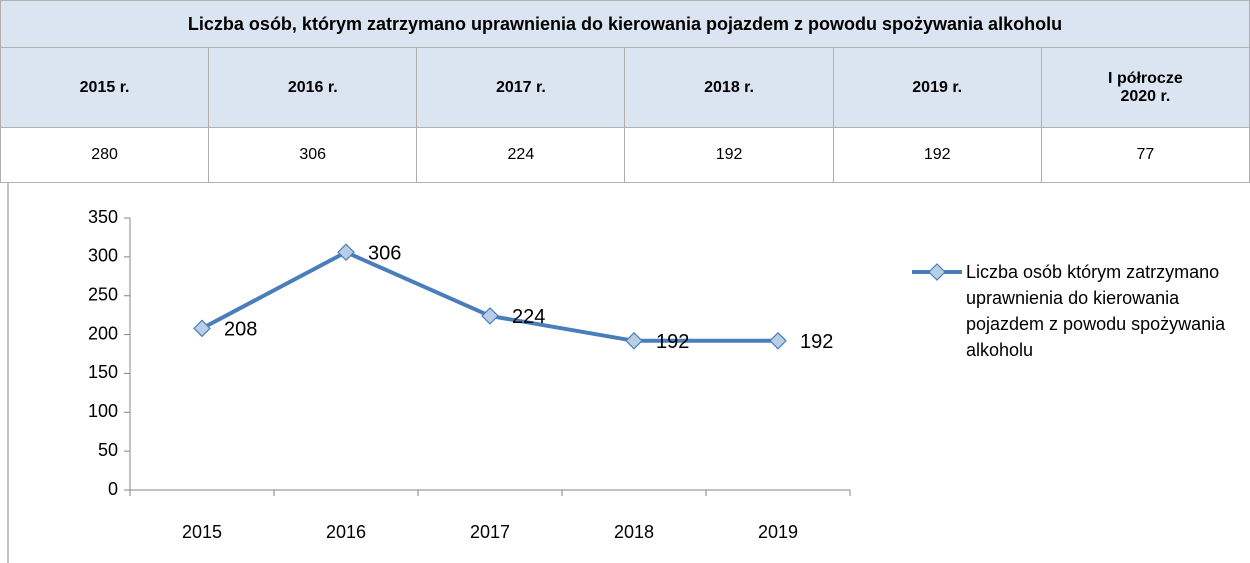 Image resolution: width=1250 pixels, height=563 pixels. Describe the element at coordinates (108, 450) in the screenshot. I see `y-tick-label: 50` at that location.